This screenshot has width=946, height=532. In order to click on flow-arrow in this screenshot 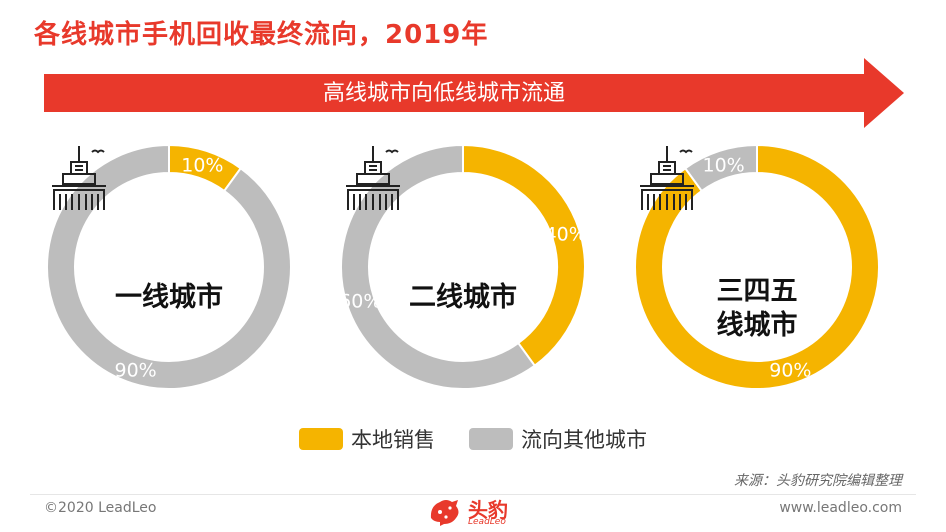, I will do `click(474, 93)`.